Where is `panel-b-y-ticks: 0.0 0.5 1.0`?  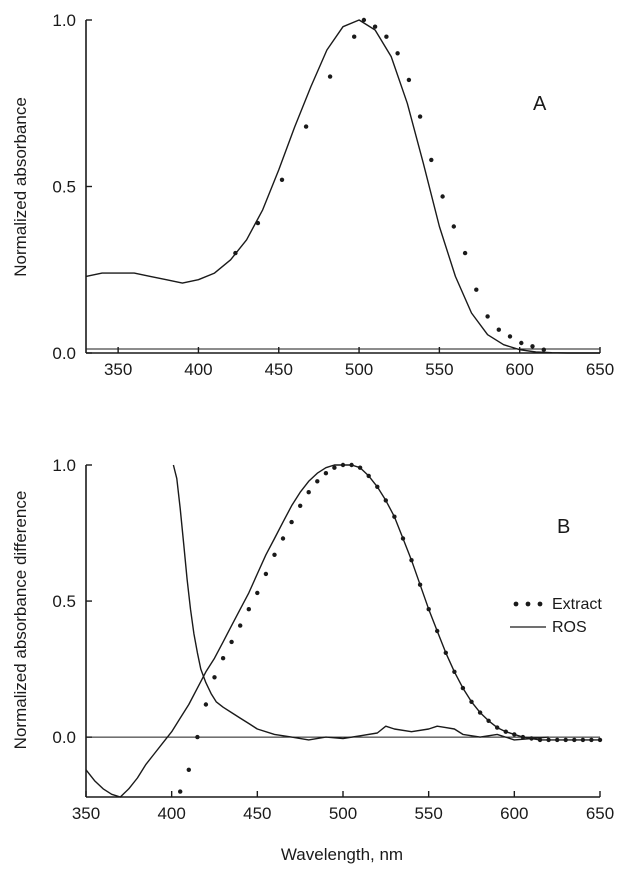
panel-b-y-ticks: 0.0 0.5 1.0 is located at coordinates (72, 601).